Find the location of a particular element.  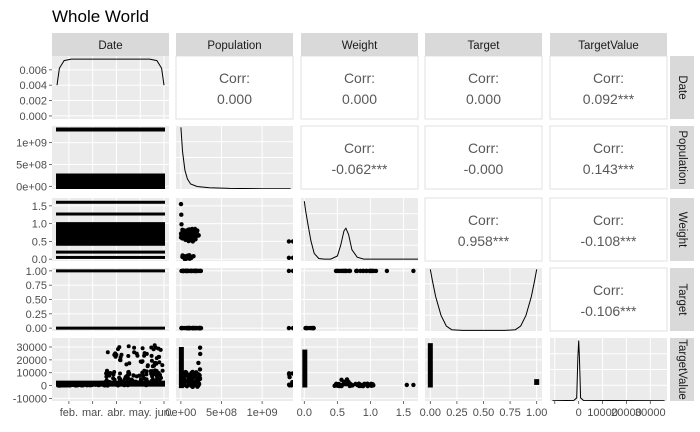

row-strip-label-target: Target is located at coordinates (682, 300).